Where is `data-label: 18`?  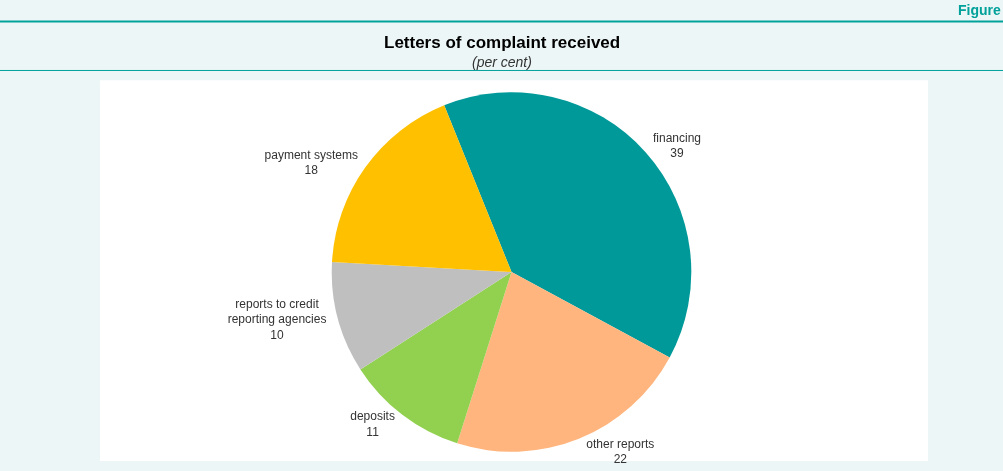
data-label: 18 is located at coordinates (311, 170).